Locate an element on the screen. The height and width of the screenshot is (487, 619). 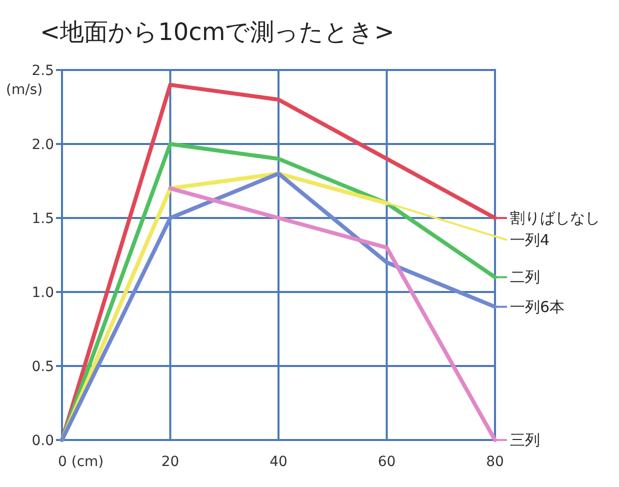
legend-label: 一列6本 is located at coordinates (537, 307).